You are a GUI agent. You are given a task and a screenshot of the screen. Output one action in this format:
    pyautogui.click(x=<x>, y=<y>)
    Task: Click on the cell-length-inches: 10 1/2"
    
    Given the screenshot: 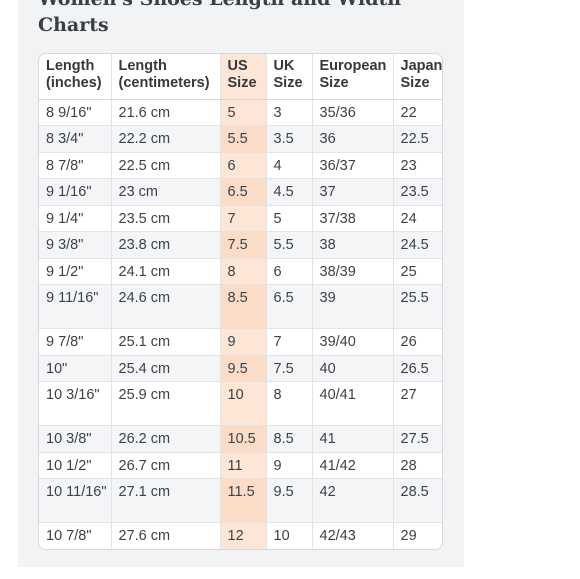 What is the action you would take?
    pyautogui.click(x=75, y=465)
    